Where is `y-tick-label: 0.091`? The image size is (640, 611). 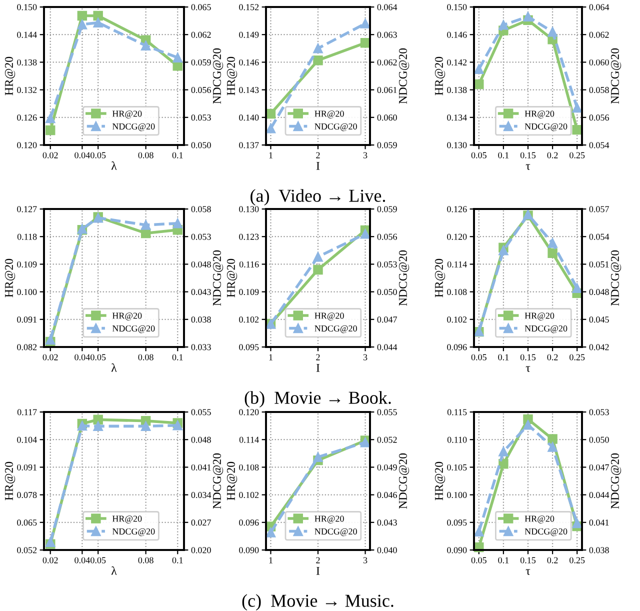
y-tick-label: 0.091 is located at coordinates (27, 319).